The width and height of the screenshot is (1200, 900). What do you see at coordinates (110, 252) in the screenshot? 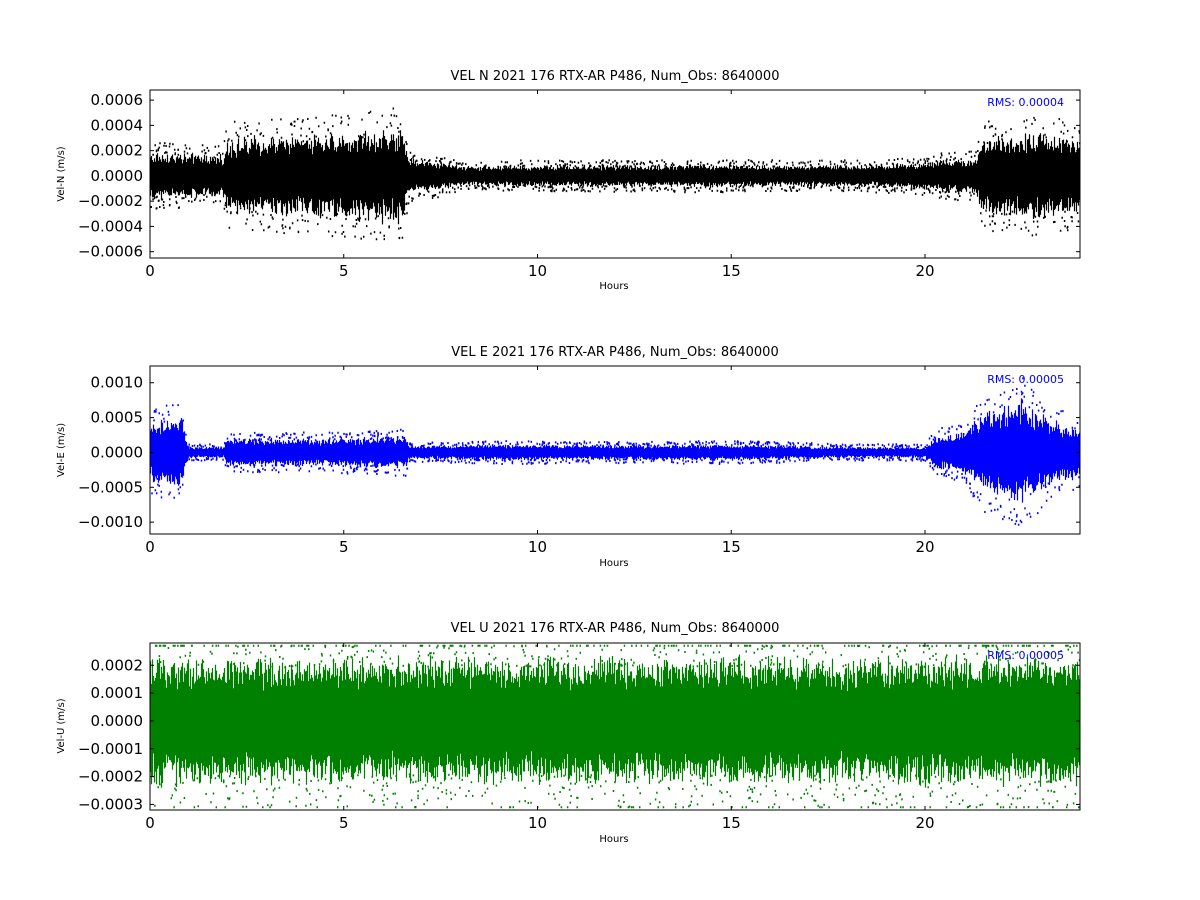
I see `y-tick-label: −0.0006` at bounding box center [110, 252].